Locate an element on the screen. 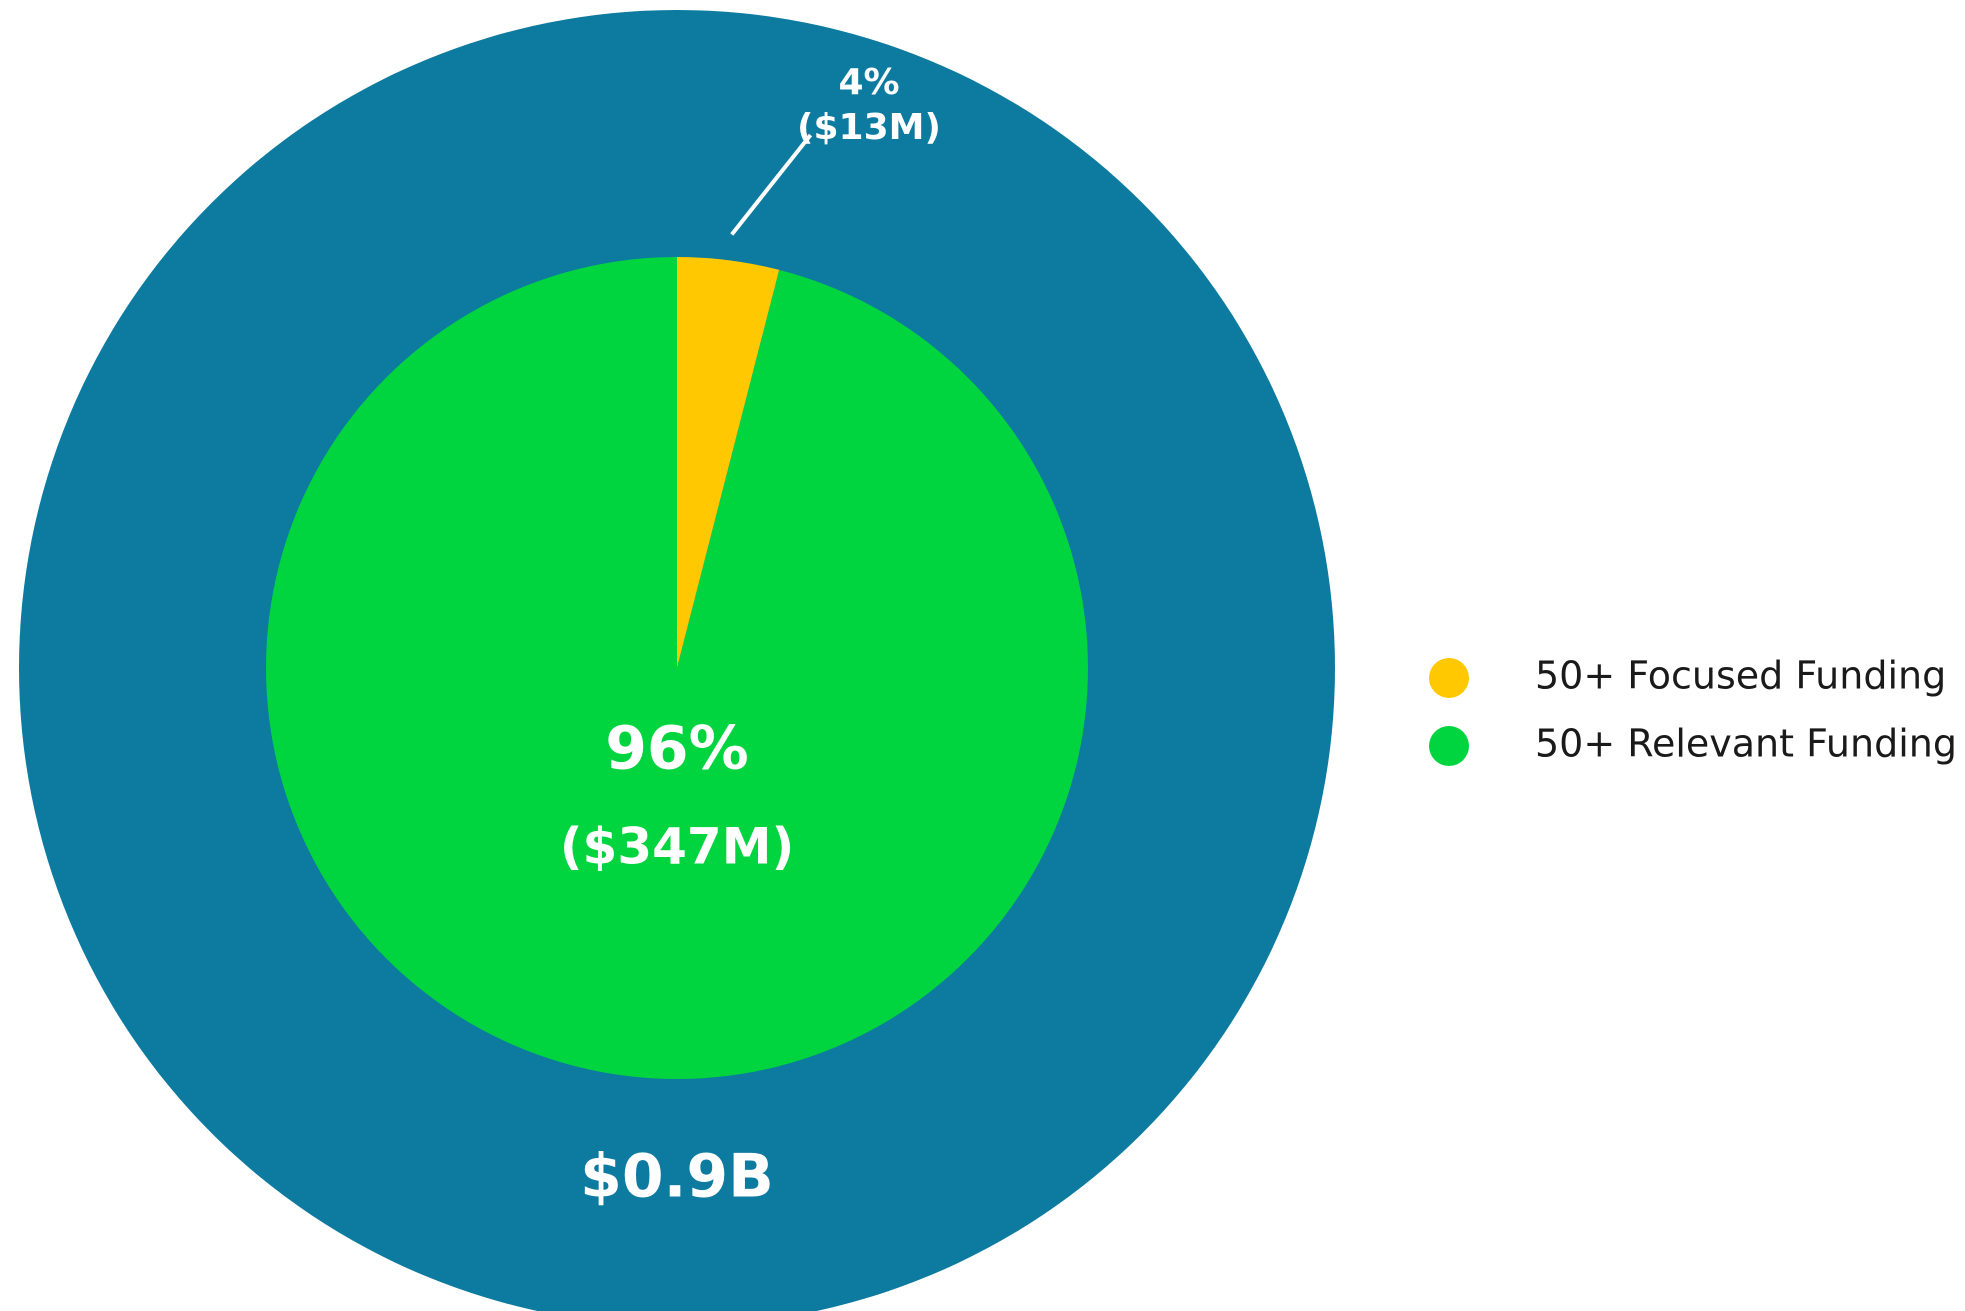 Image resolution: width=1965 pixels, height=1311 pixels. value-label: 96% is located at coordinates (677, 749).